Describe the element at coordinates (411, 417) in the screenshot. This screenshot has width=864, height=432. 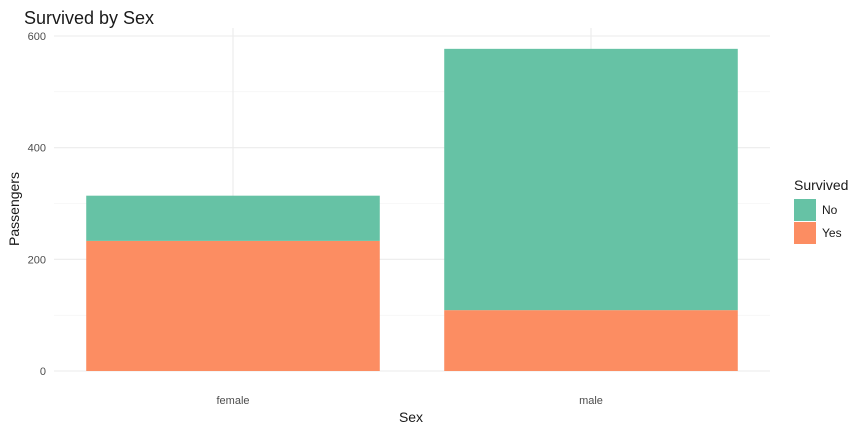
I see `x-axis-title: Sex` at that location.